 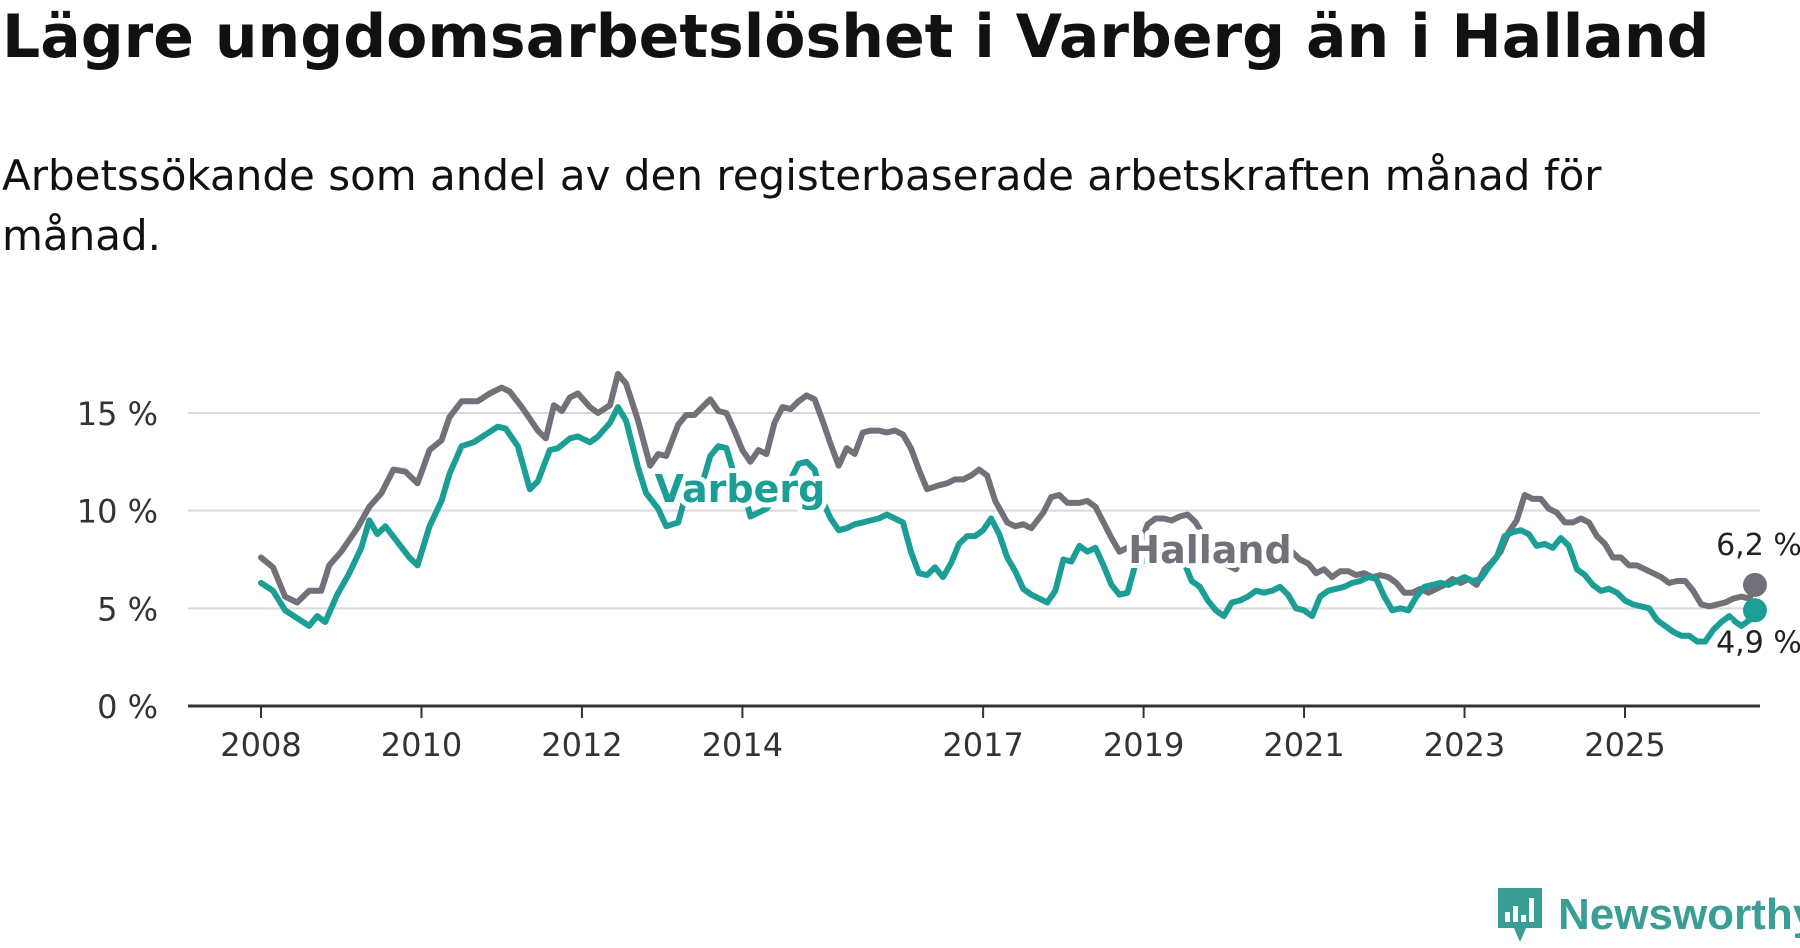 I want to click on x-tick-label: 2012, so click(x=581, y=745).